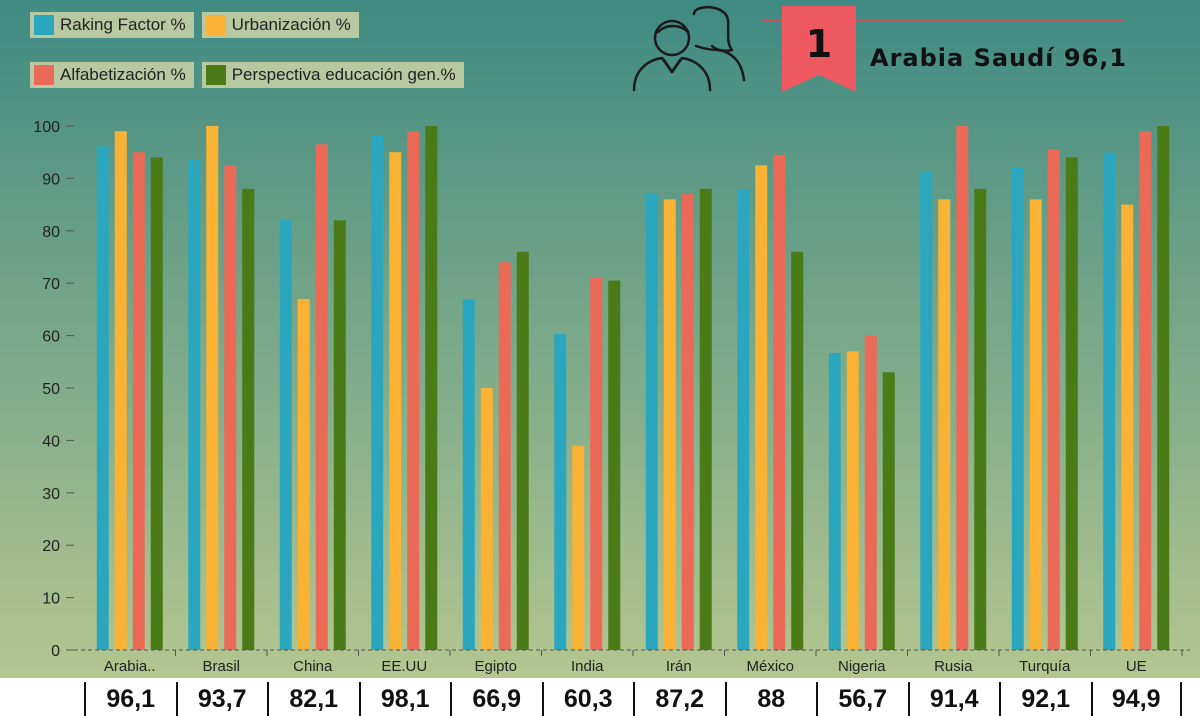 The width and height of the screenshot is (1200, 716). Describe the element at coordinates (689, 49) in the screenshot. I see `people-icon` at that location.